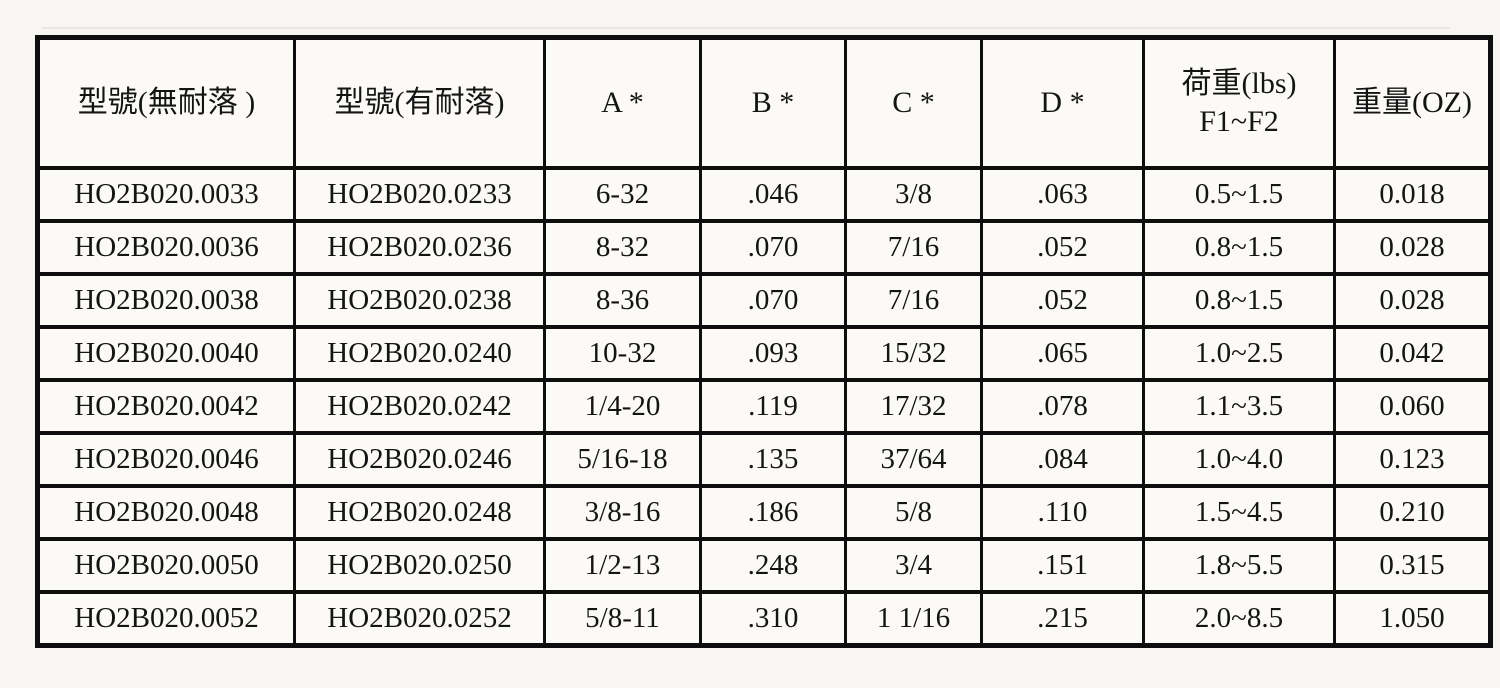 The width and height of the screenshot is (1500, 688). I want to click on cell-model_patch: HO2B020.0248, so click(419, 512).